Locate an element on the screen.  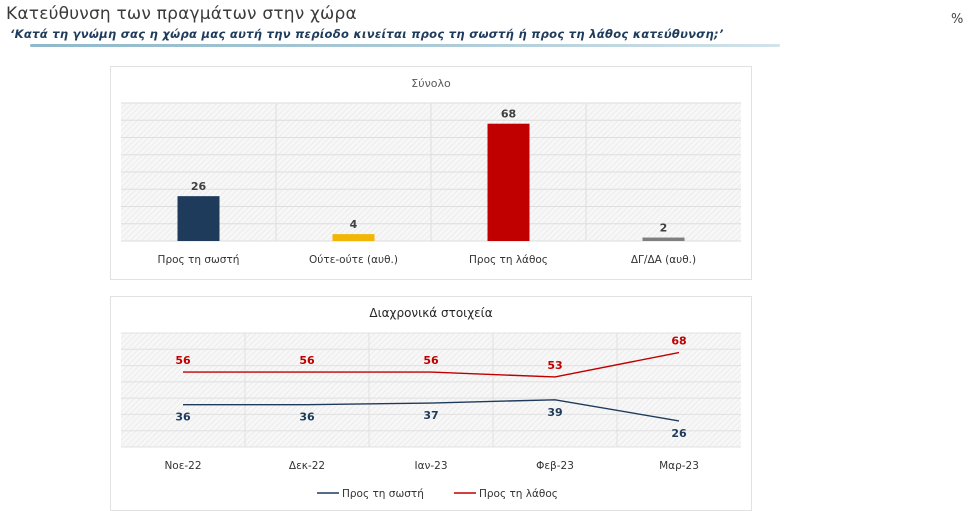
x-tick-label: Ούτε-ούτε (αυθ.) is located at coordinates (353, 260).